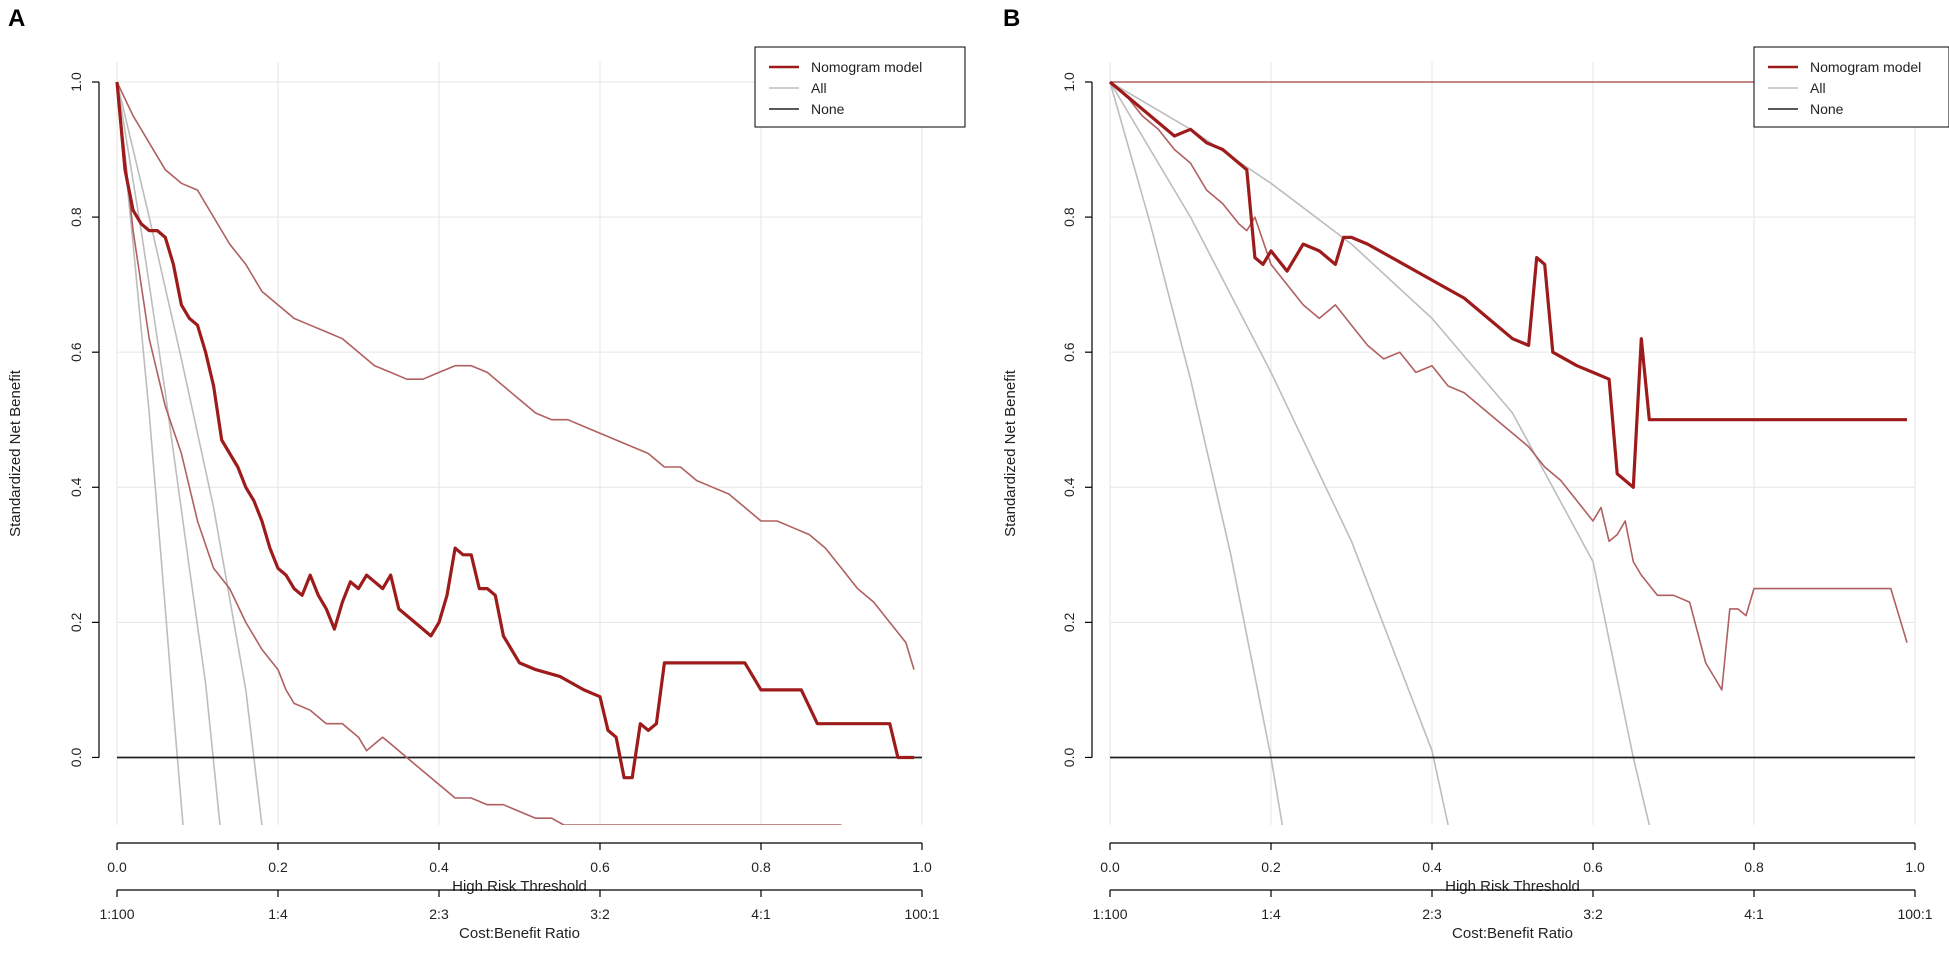  Describe the element at coordinates (1011, 18) in the screenshot. I see `panel-label: B` at that location.